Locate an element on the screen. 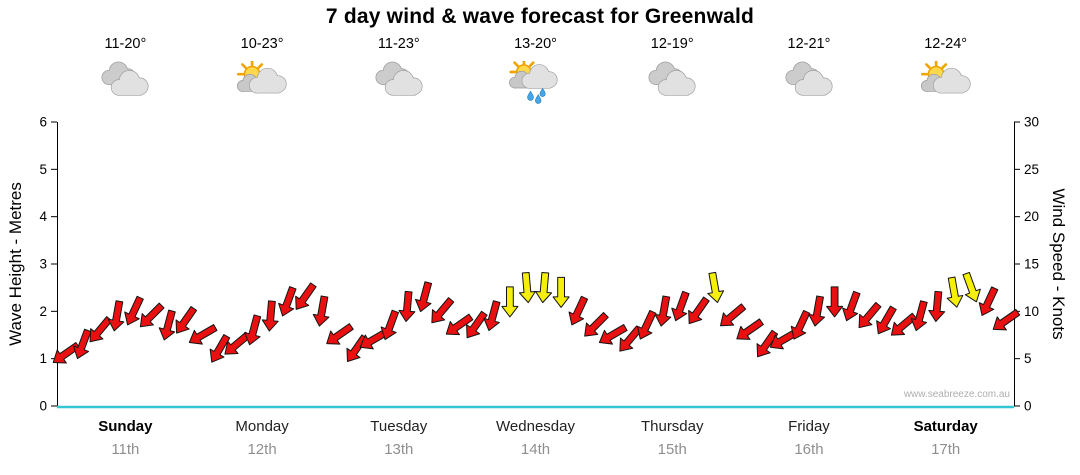  day-date: 14th is located at coordinates (535, 449).